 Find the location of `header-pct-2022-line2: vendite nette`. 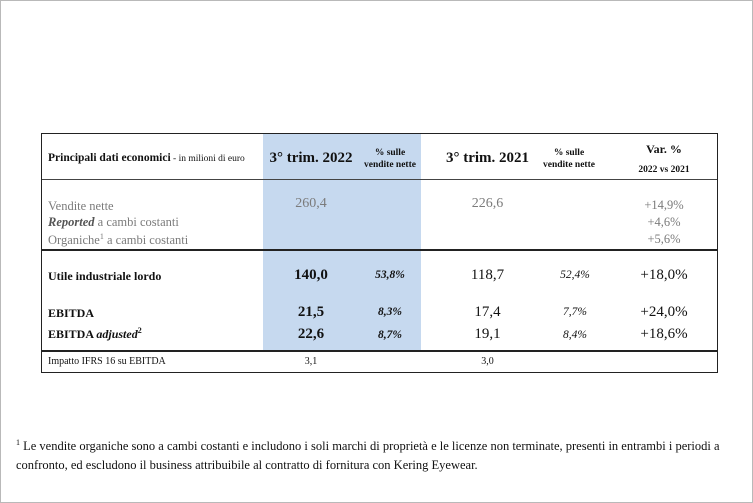

header-pct-2022-line2: vendite nette is located at coordinates (390, 165).